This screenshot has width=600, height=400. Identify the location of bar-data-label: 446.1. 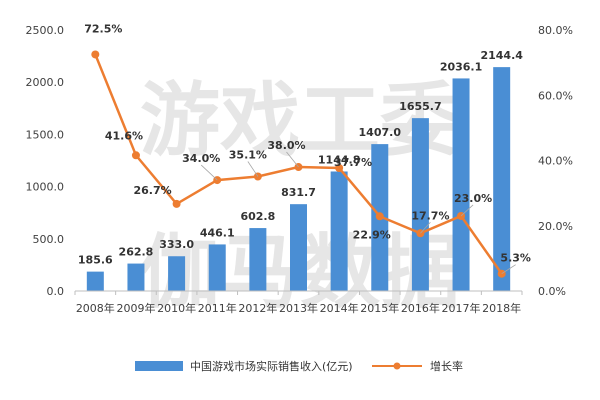
(217, 232).